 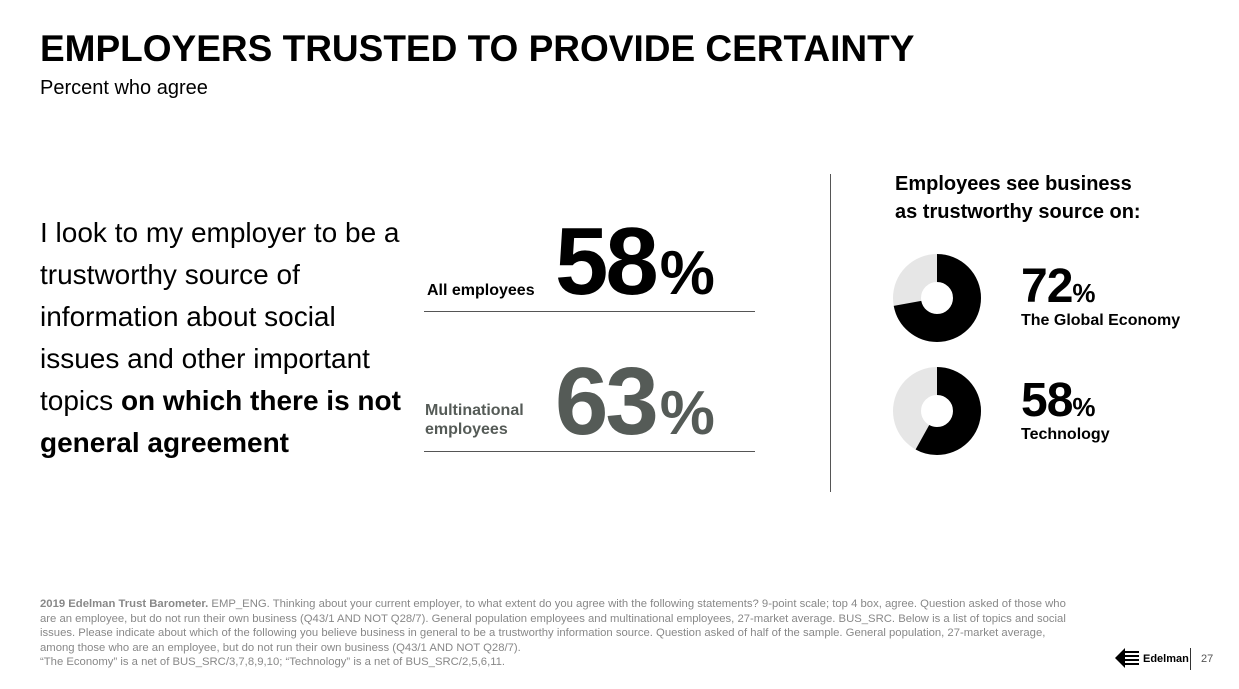 I want to click on donut-value-global-economy: 72%, so click(x=1058, y=287).